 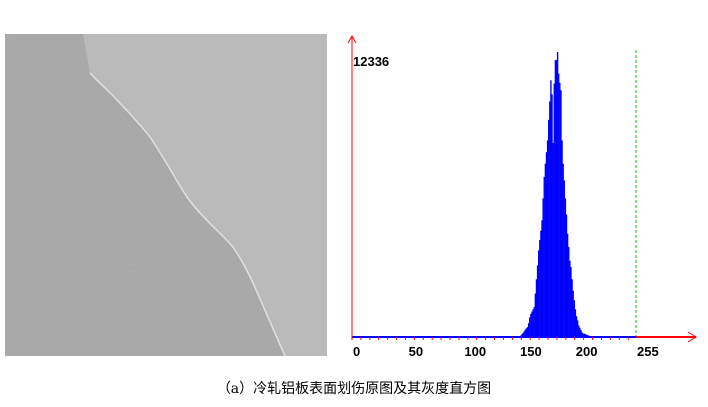 What do you see at coordinates (352, 39) in the screenshot?
I see `y-axis-arrow` at bounding box center [352, 39].